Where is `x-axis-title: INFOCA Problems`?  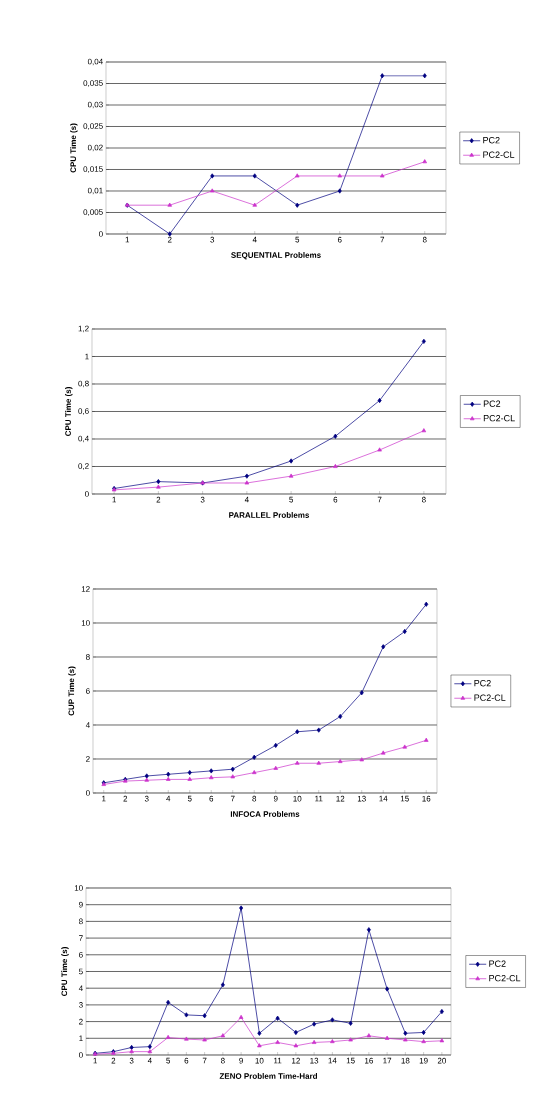 x-axis-title: INFOCA Problems is located at coordinates (265, 814).